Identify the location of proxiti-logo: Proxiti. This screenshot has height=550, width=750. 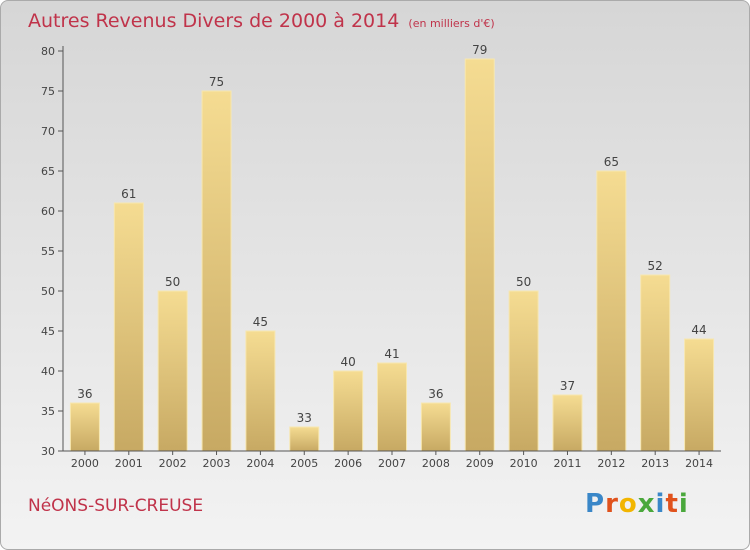
(637, 504).